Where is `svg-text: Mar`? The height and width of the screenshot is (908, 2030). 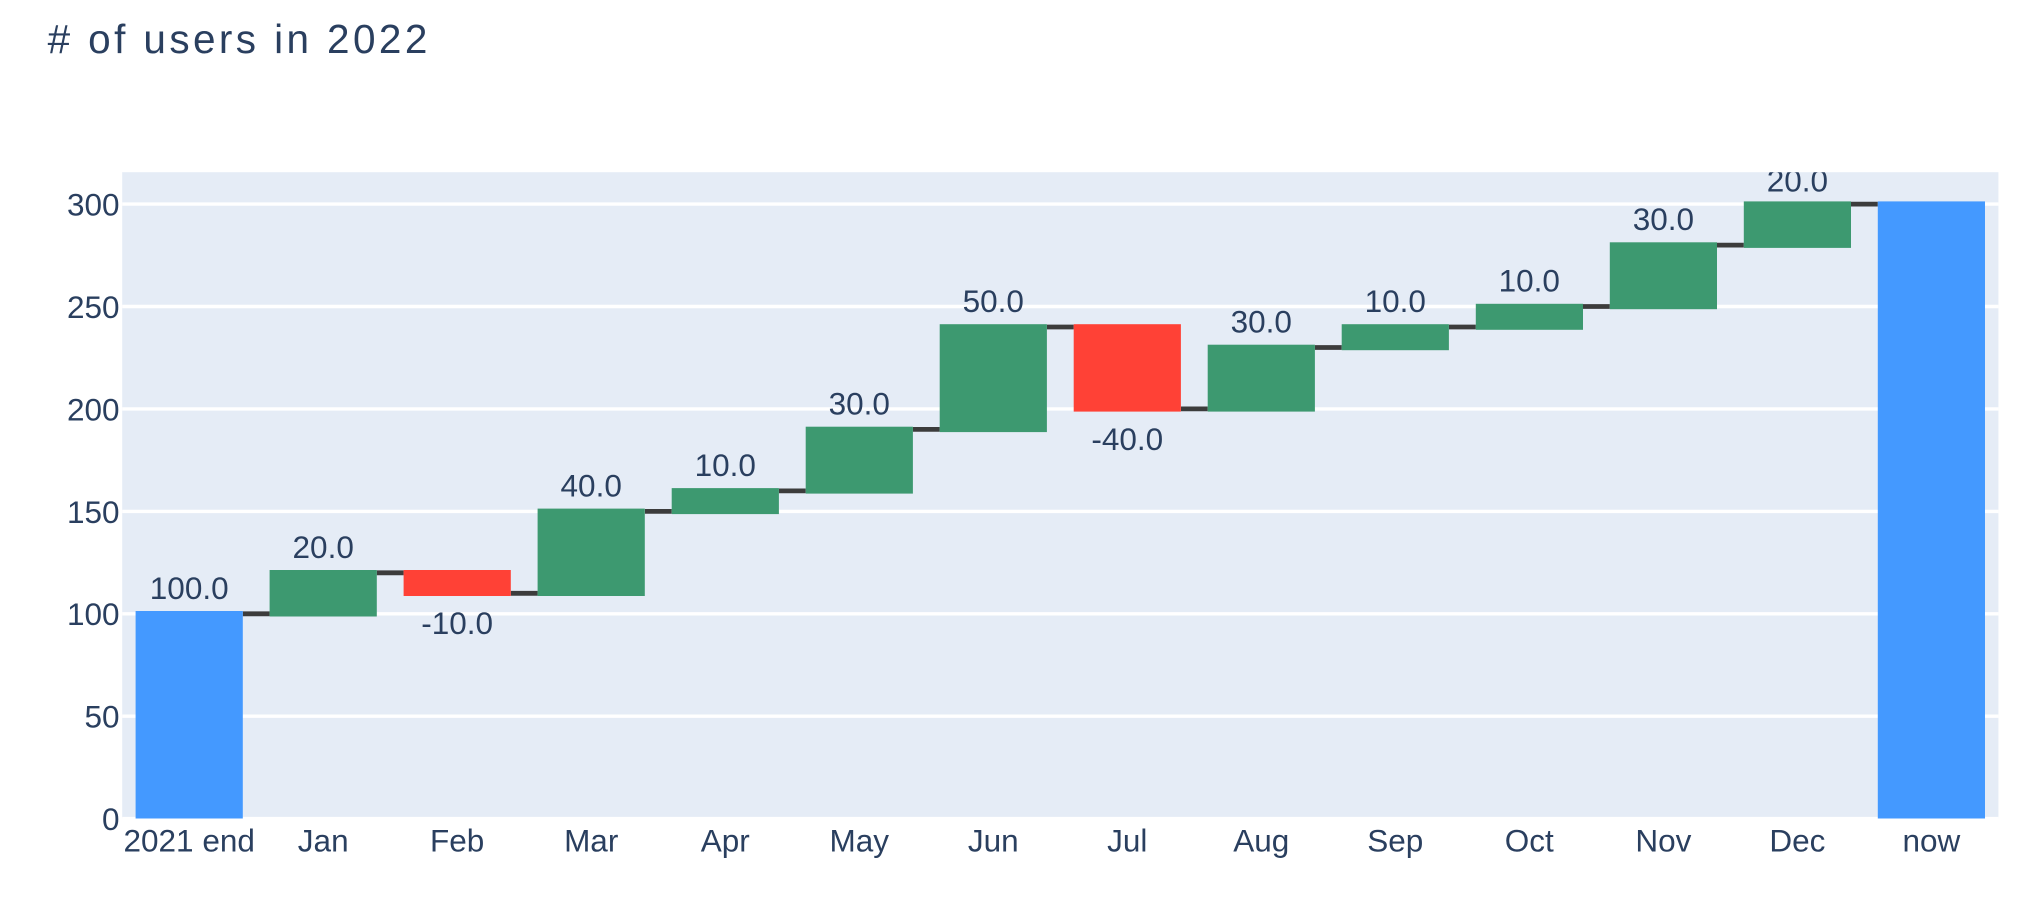
svg-text: Mar is located at coordinates (591, 841).